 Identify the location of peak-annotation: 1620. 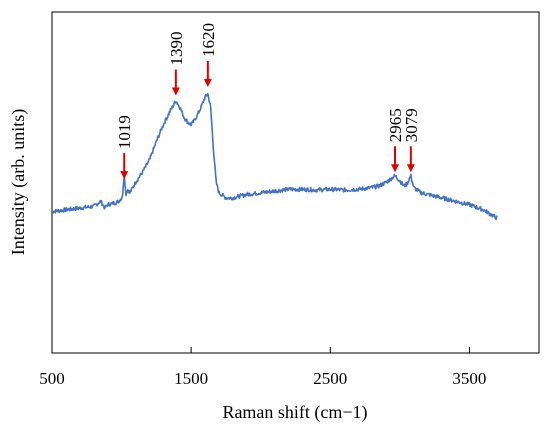
(208, 55).